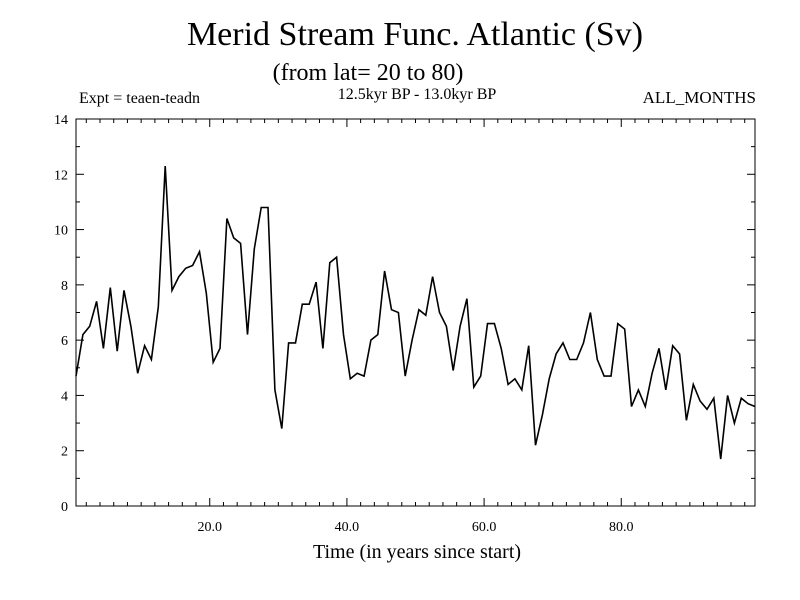 The height and width of the screenshot is (600, 800). What do you see at coordinates (64, 286) in the screenshot?
I see `y-tick-label: 8` at bounding box center [64, 286].